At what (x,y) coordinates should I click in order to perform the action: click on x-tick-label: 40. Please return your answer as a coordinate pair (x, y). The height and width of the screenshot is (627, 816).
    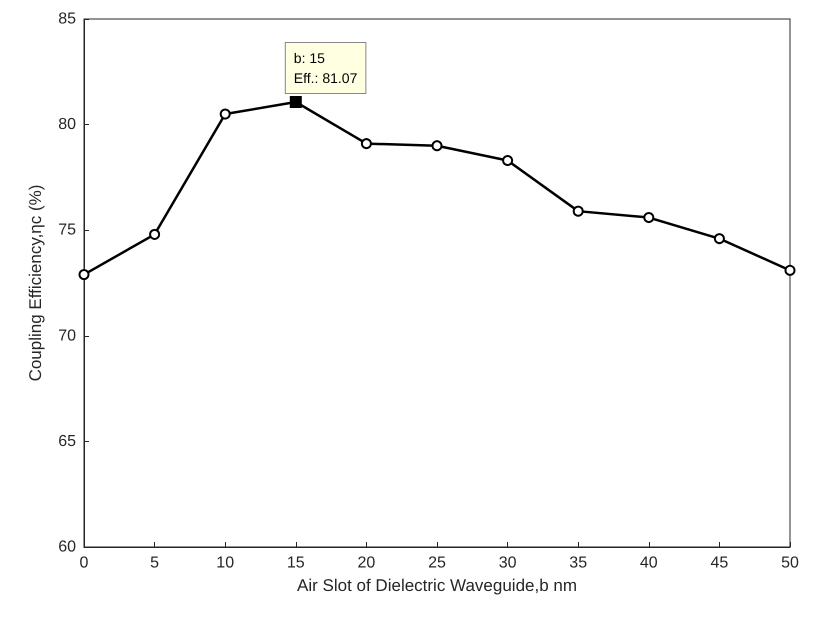
    Looking at the image, I should click on (649, 563).